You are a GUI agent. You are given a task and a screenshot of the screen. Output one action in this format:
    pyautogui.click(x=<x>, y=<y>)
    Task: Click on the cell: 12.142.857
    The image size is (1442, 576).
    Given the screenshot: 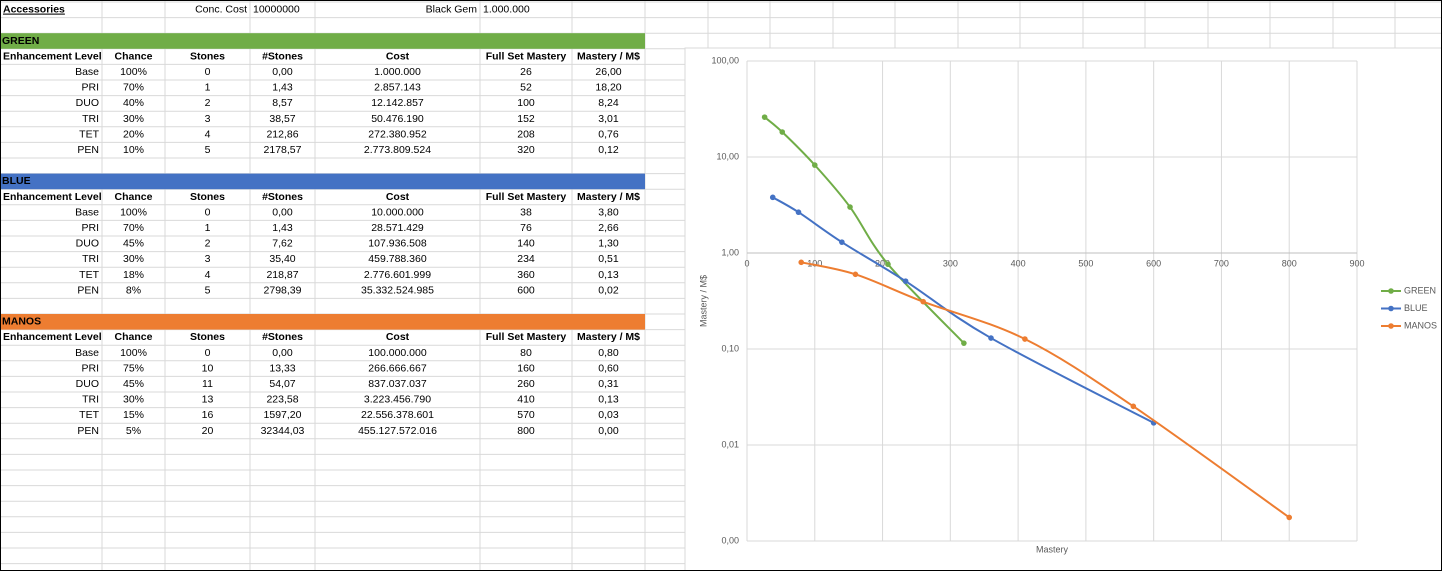 What is the action you would take?
    pyautogui.click(x=397, y=103)
    